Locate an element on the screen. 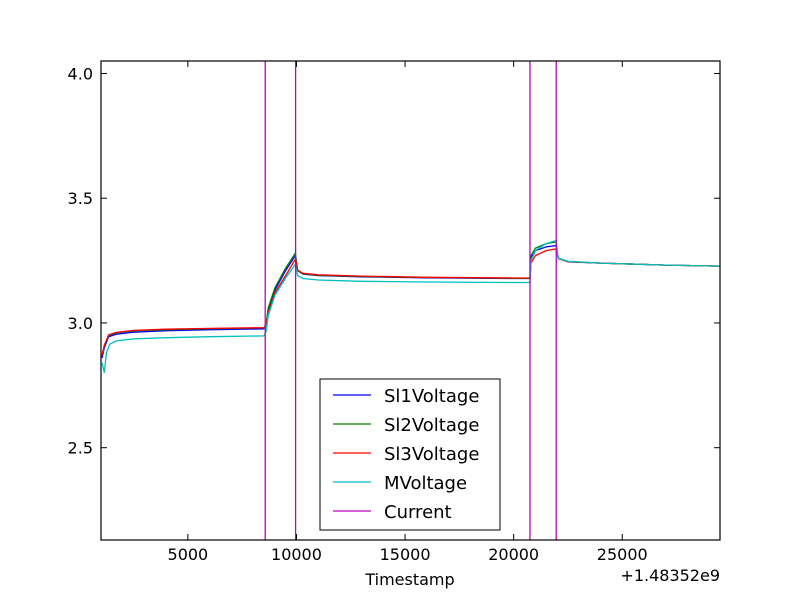 Image resolution: width=800 pixels, height=600 pixels. y-tick-label: 2.5 is located at coordinates (80, 448).